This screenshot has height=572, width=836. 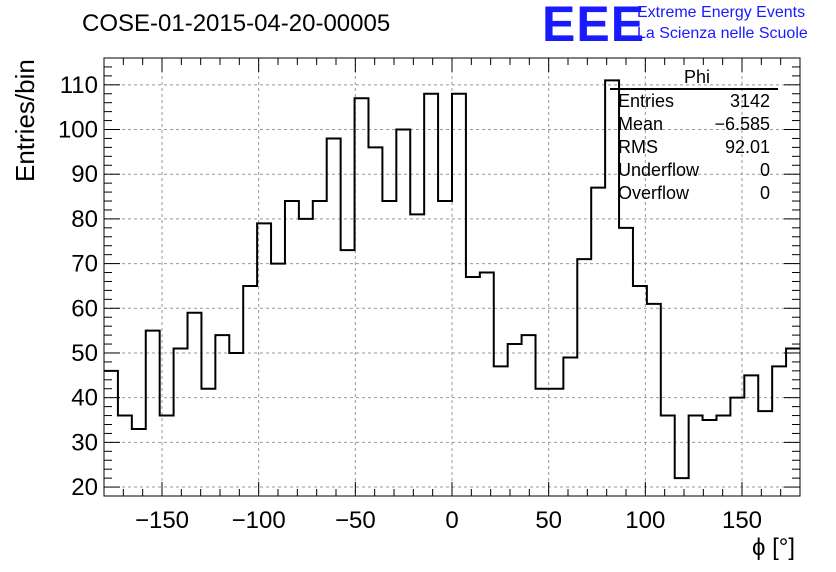 What do you see at coordinates (84, 487) in the screenshot?
I see `y-tick-label: 20` at bounding box center [84, 487].